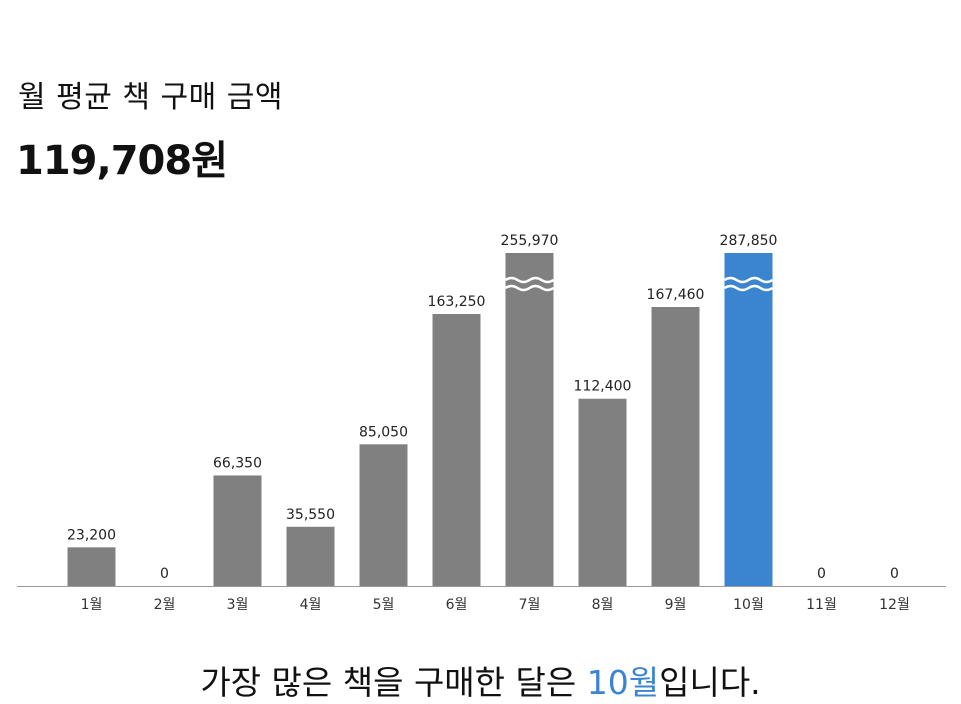 This screenshot has height=704, width=961. What do you see at coordinates (164, 574) in the screenshot?
I see `data-label-2: 0` at bounding box center [164, 574].